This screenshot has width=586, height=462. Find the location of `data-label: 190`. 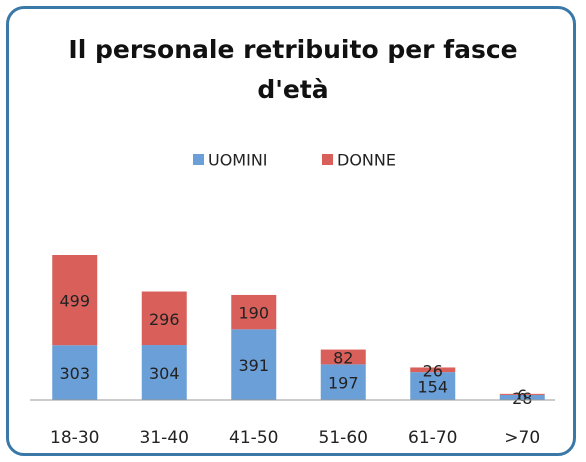

data-label: 190 is located at coordinates (253, 313).